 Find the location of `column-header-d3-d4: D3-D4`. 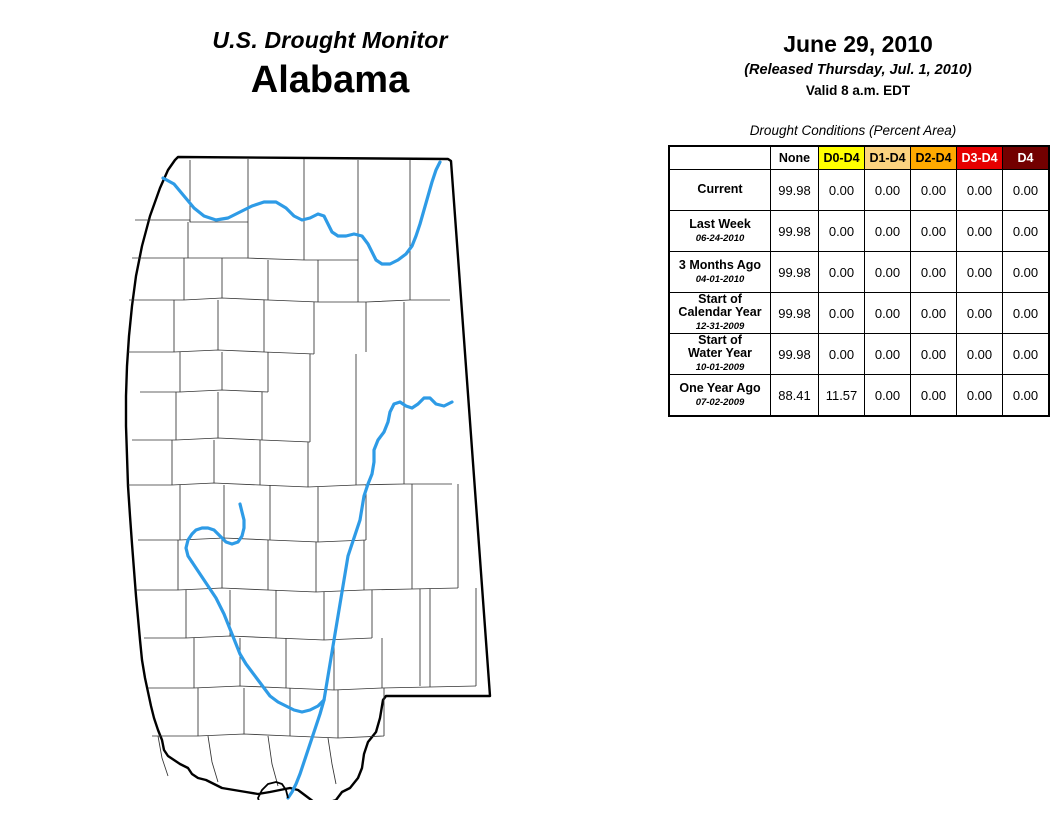

column-header-d3-d4: D3-D4 is located at coordinates (979, 157).